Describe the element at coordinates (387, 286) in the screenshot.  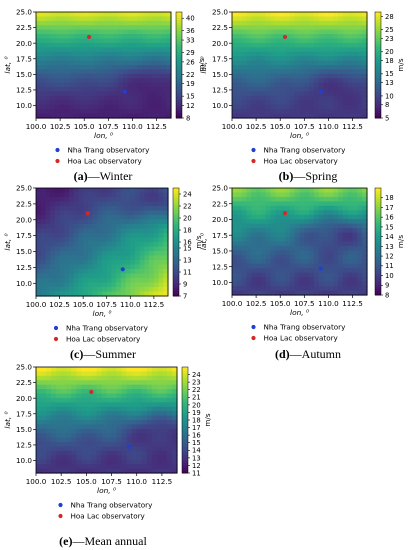
I see `colorbar-tick-label: 9` at that location.